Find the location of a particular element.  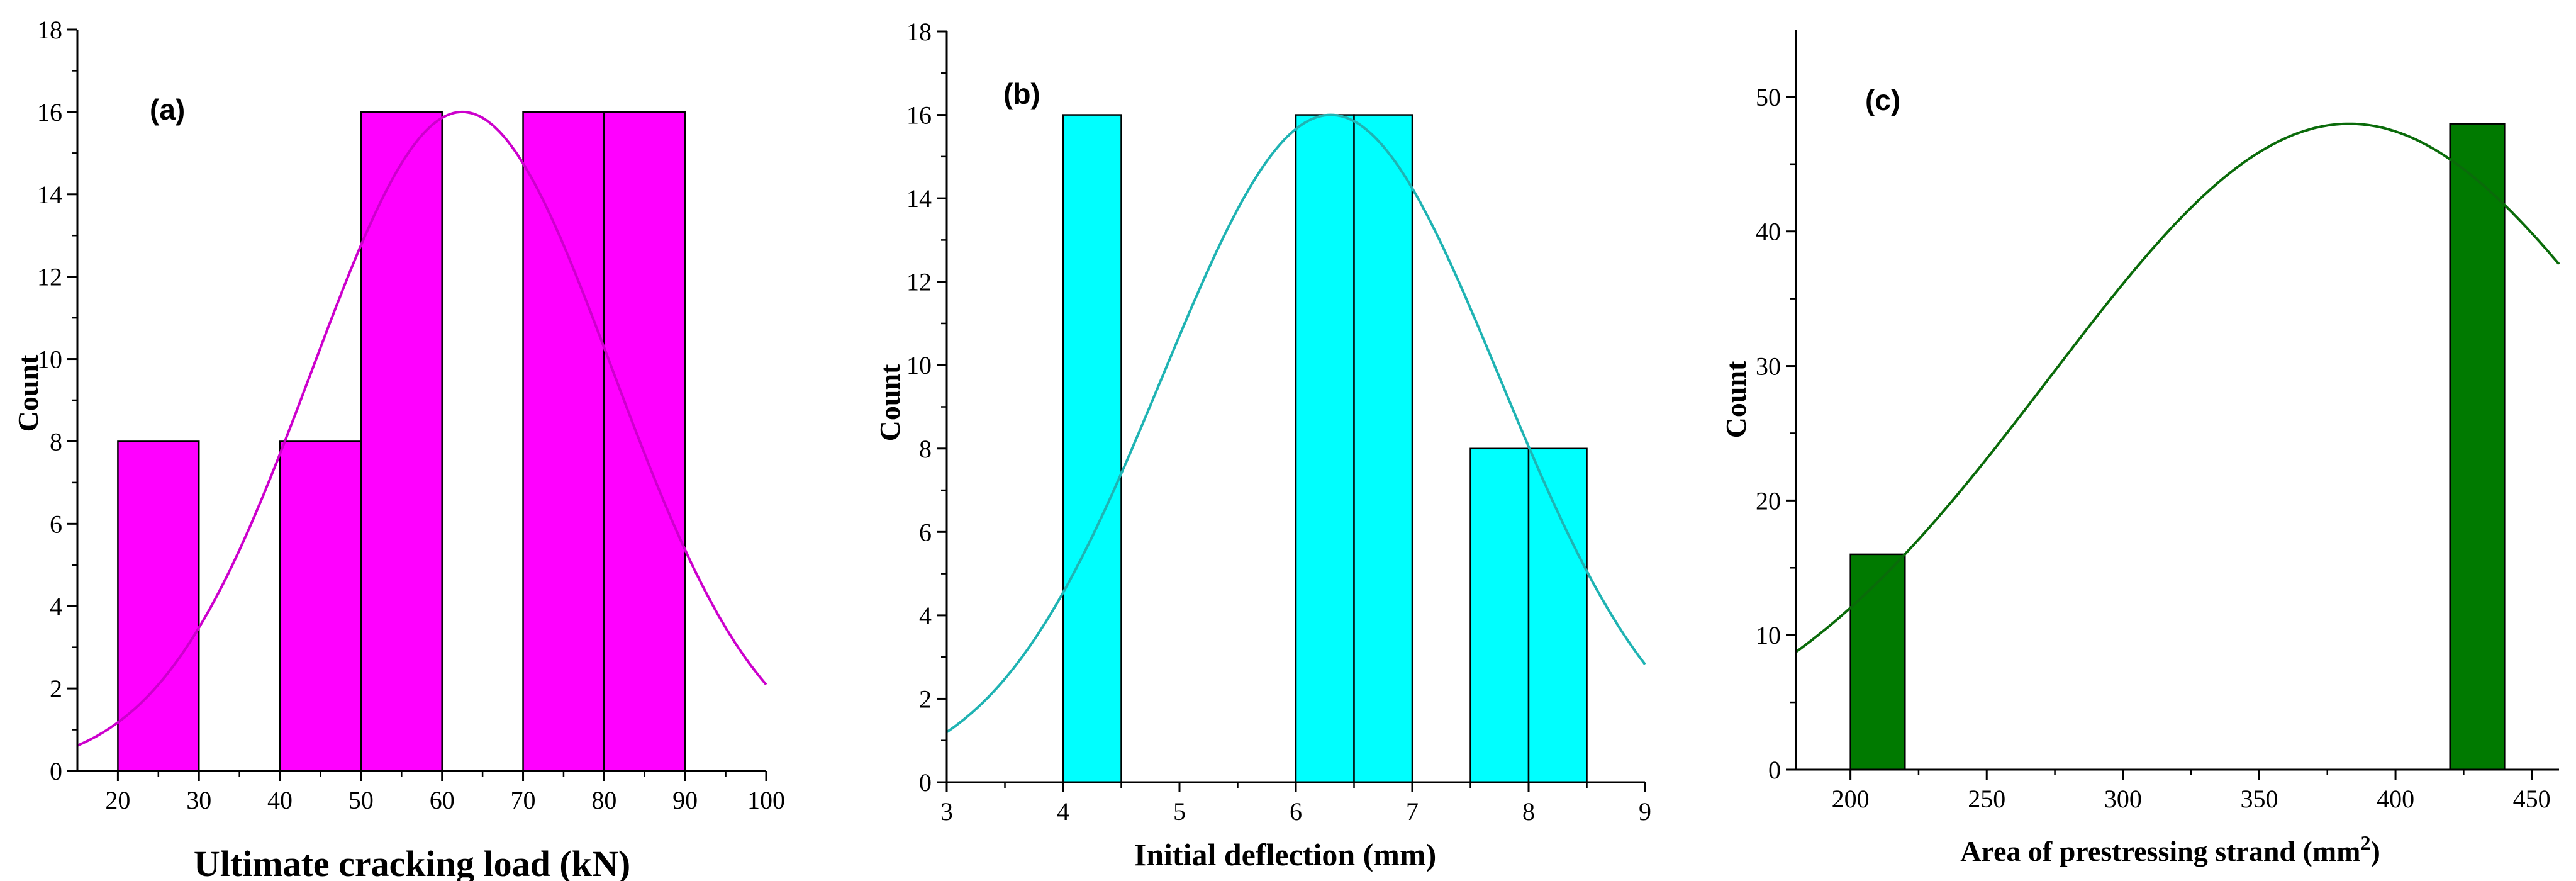

x-tick-label: 100 is located at coordinates (766, 800).